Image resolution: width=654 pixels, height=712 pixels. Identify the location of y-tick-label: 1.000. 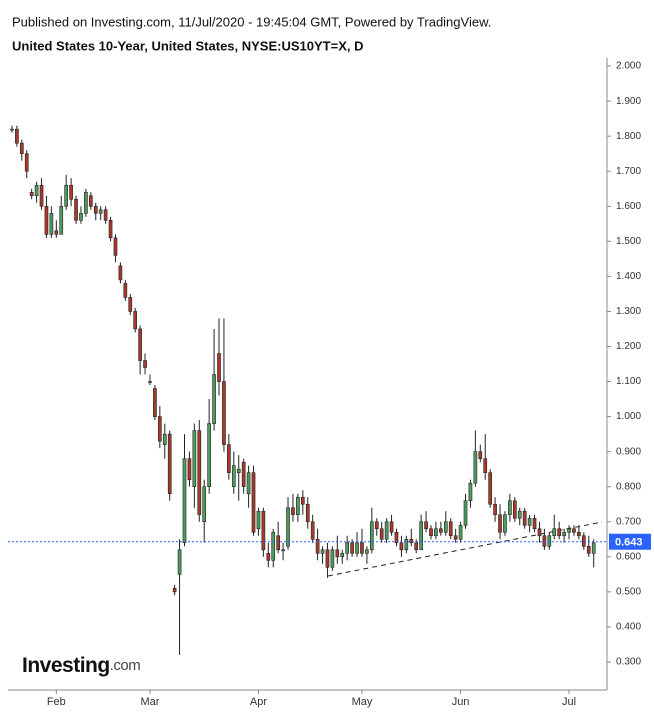
(628, 416).